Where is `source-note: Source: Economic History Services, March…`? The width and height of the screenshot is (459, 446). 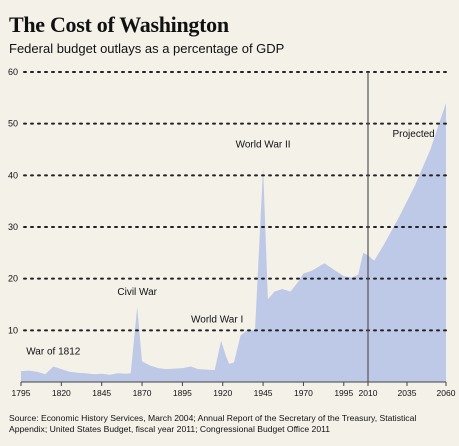 source-note: Source: Economic History Services, March… is located at coordinates (213, 423).